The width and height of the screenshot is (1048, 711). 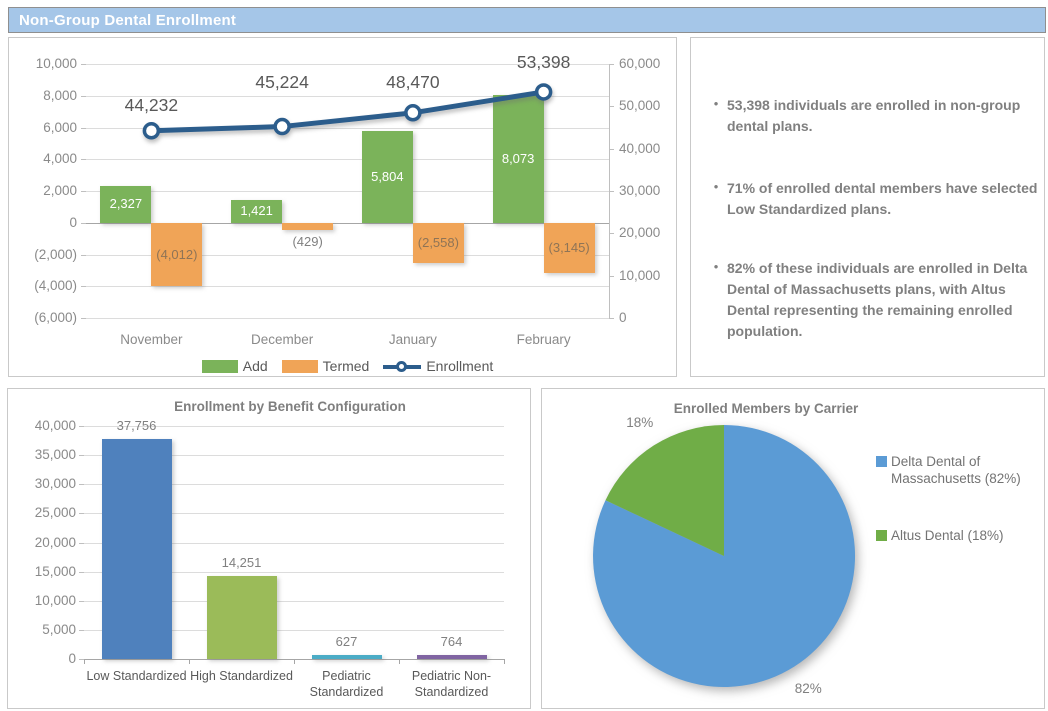 What do you see at coordinates (257, 211) in the screenshot?
I see `add-bar-december` at bounding box center [257, 211].